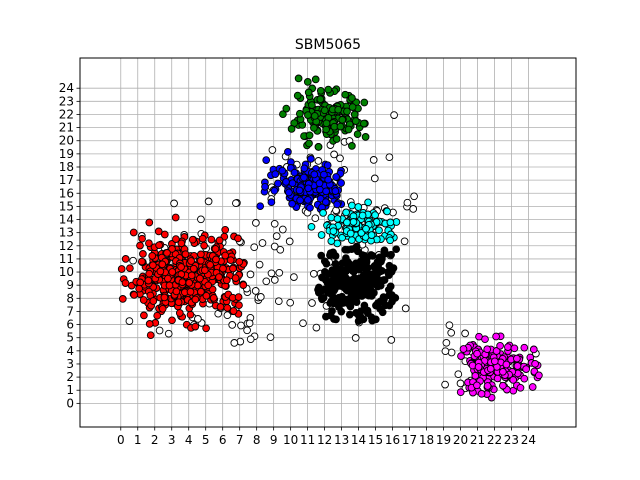 The image size is (640, 480). Describe the element at coordinates (460, 440) in the screenshot. I see `x-tick-label: 20` at that location.